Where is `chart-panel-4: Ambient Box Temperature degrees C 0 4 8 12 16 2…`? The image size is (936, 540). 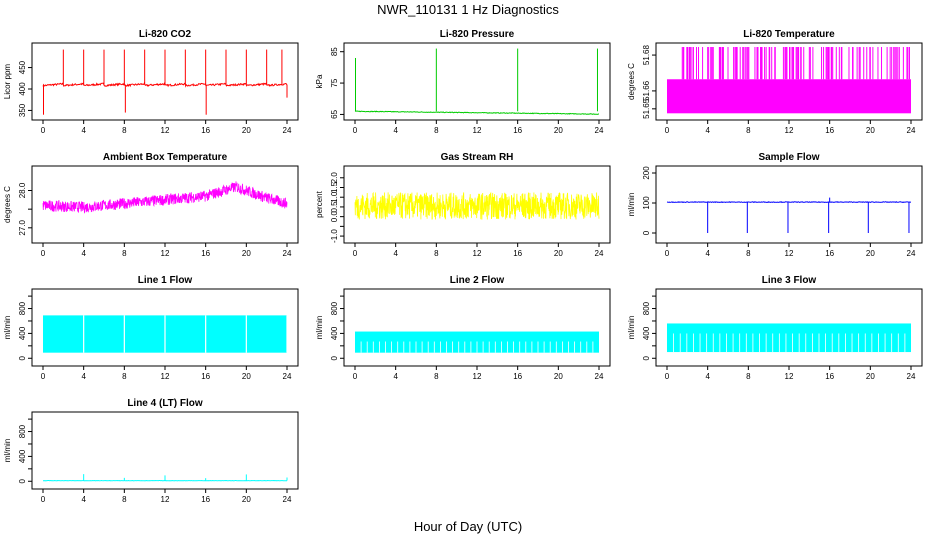
chart-panel-4: Ambient Box Temperature degrees C 0 4 8 12 16 2… is located at coordinates (151, 205).